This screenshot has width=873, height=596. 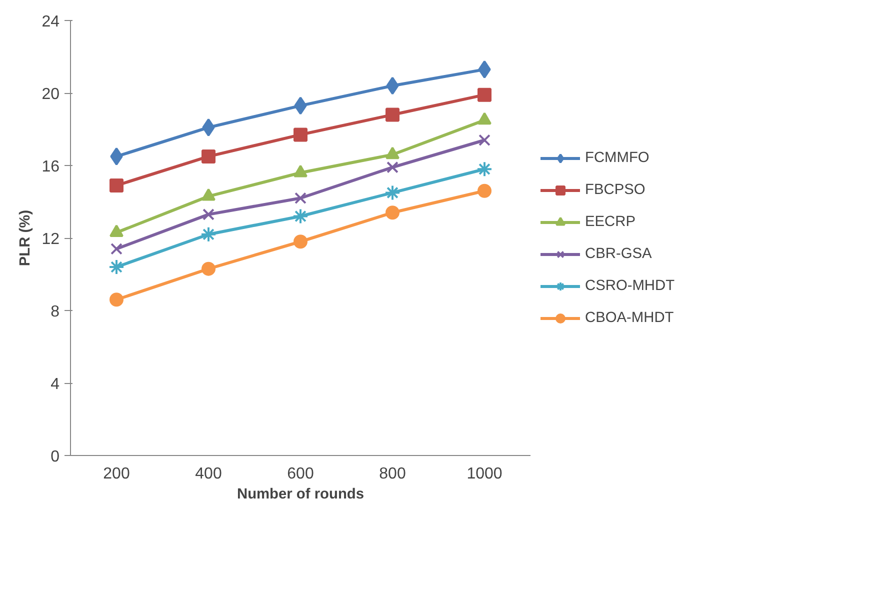 What do you see at coordinates (51, 22) in the screenshot?
I see `y-tick-label: 24` at bounding box center [51, 22].